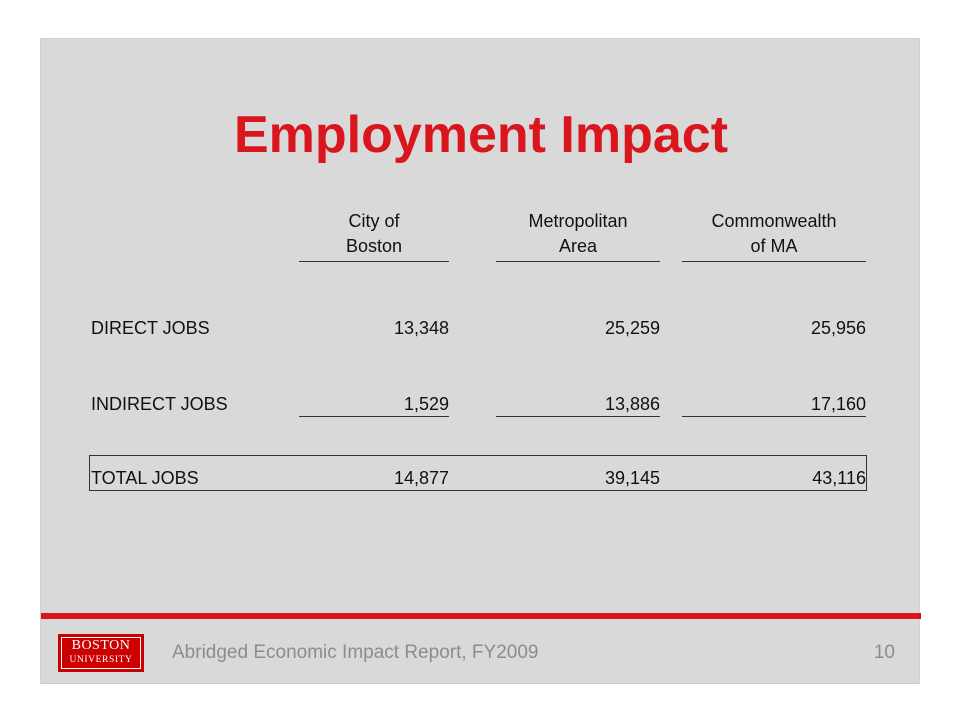 This screenshot has width=960, height=720. What do you see at coordinates (150, 328) in the screenshot?
I see `row-label-direct-jobs: DIRECT JOBS` at bounding box center [150, 328].